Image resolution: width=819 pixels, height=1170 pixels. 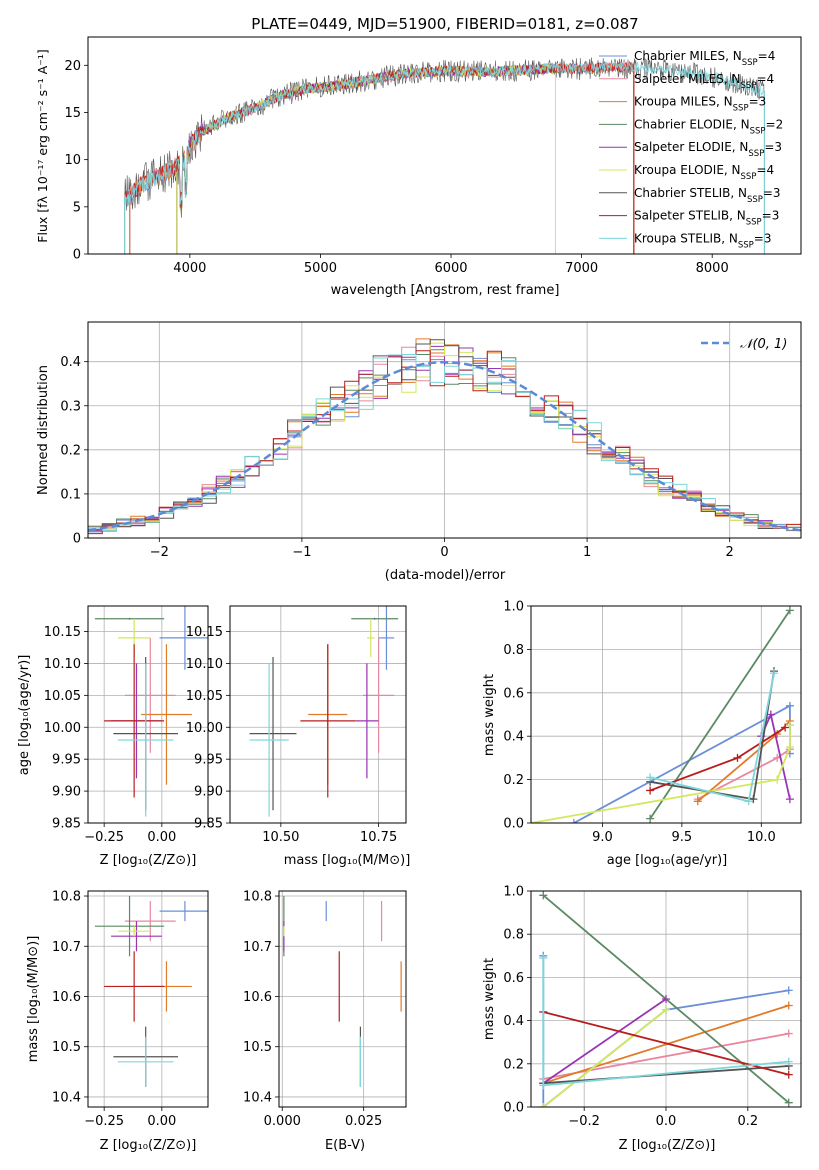 What do you see at coordinates (70, 450) in the screenshot?
I see `residual-ytick-label-2: 0.2` at bounding box center [70, 450].